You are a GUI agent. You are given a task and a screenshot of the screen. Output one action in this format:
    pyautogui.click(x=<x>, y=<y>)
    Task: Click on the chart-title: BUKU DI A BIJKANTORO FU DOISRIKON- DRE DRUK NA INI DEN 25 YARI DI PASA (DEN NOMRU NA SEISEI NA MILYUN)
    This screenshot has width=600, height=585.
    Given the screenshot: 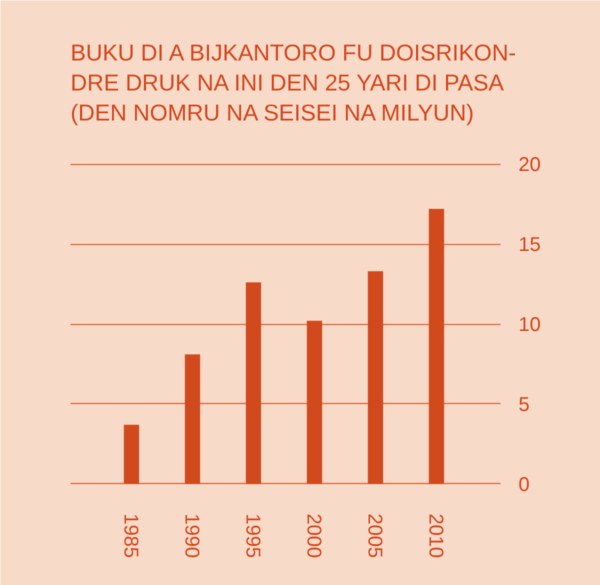 What is the action you would take?
    pyautogui.click(x=293, y=83)
    